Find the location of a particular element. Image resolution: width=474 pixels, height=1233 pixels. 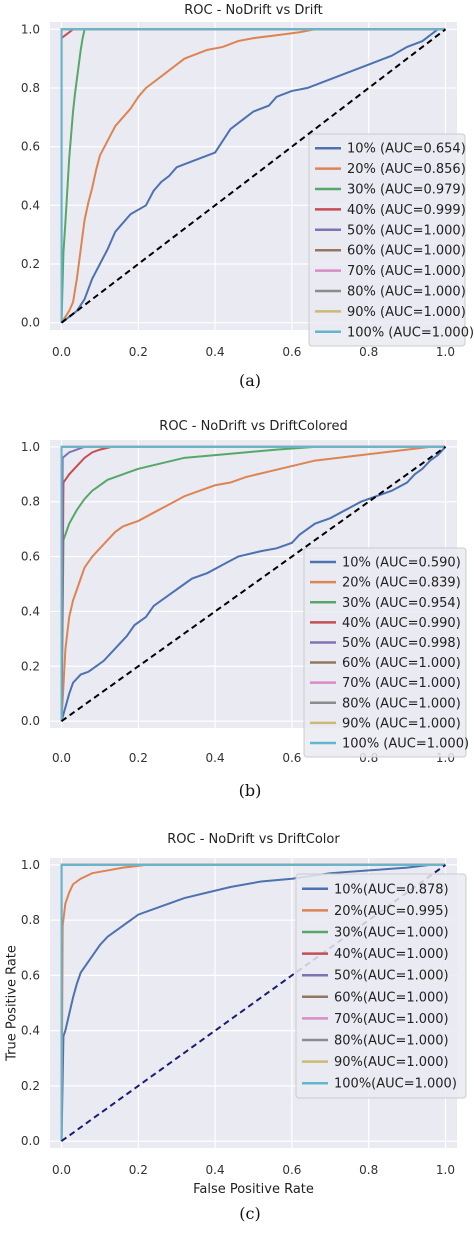

chart-title: ROC - NoDrift vs Drift is located at coordinates (253, 10).